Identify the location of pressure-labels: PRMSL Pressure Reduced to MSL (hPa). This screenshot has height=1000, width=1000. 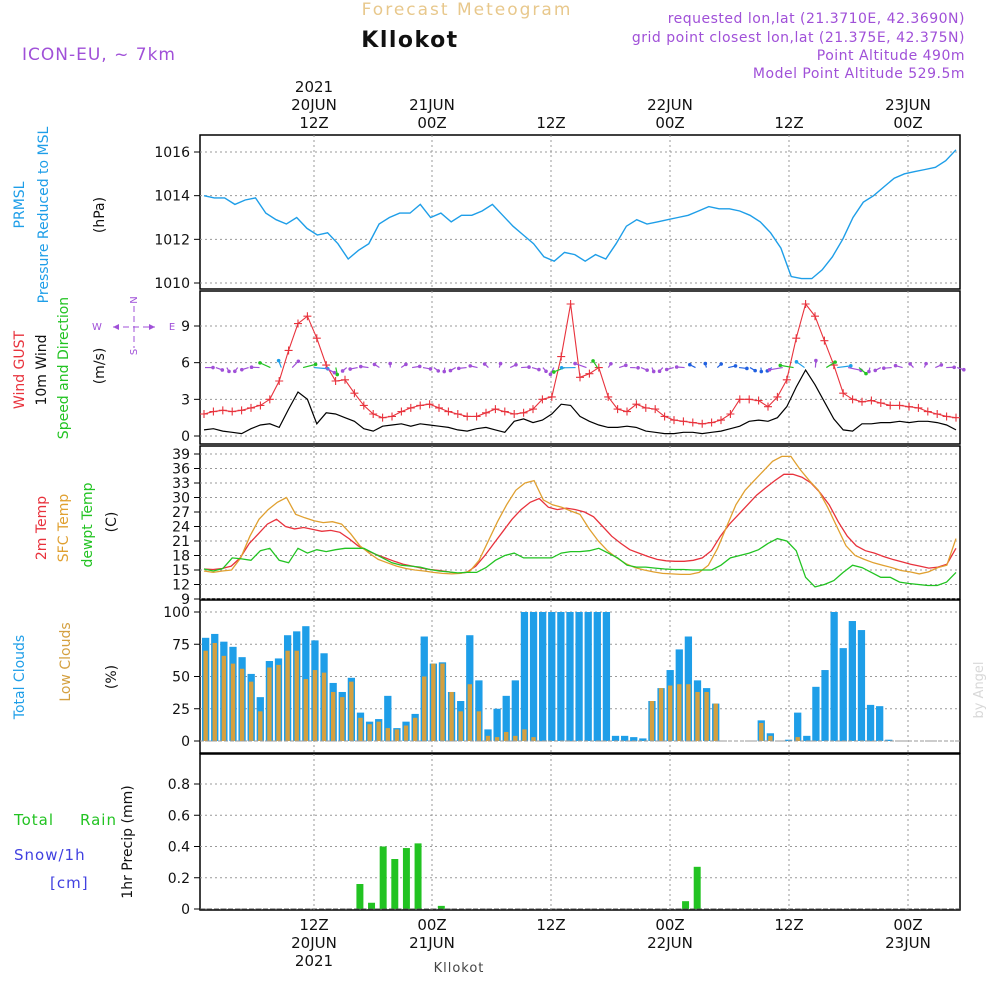
(60, 214).